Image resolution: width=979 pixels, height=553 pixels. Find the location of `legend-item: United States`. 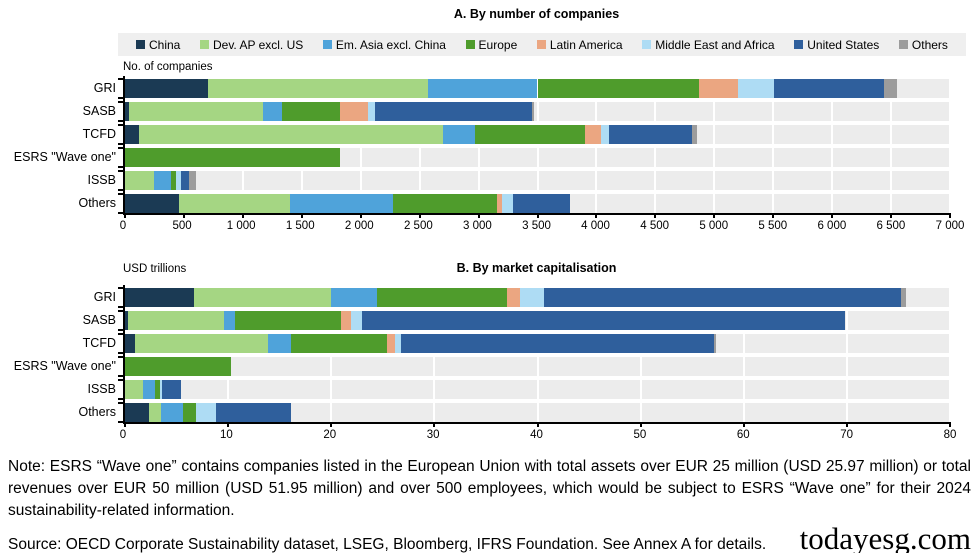

legend-item: United States is located at coordinates (836, 45).